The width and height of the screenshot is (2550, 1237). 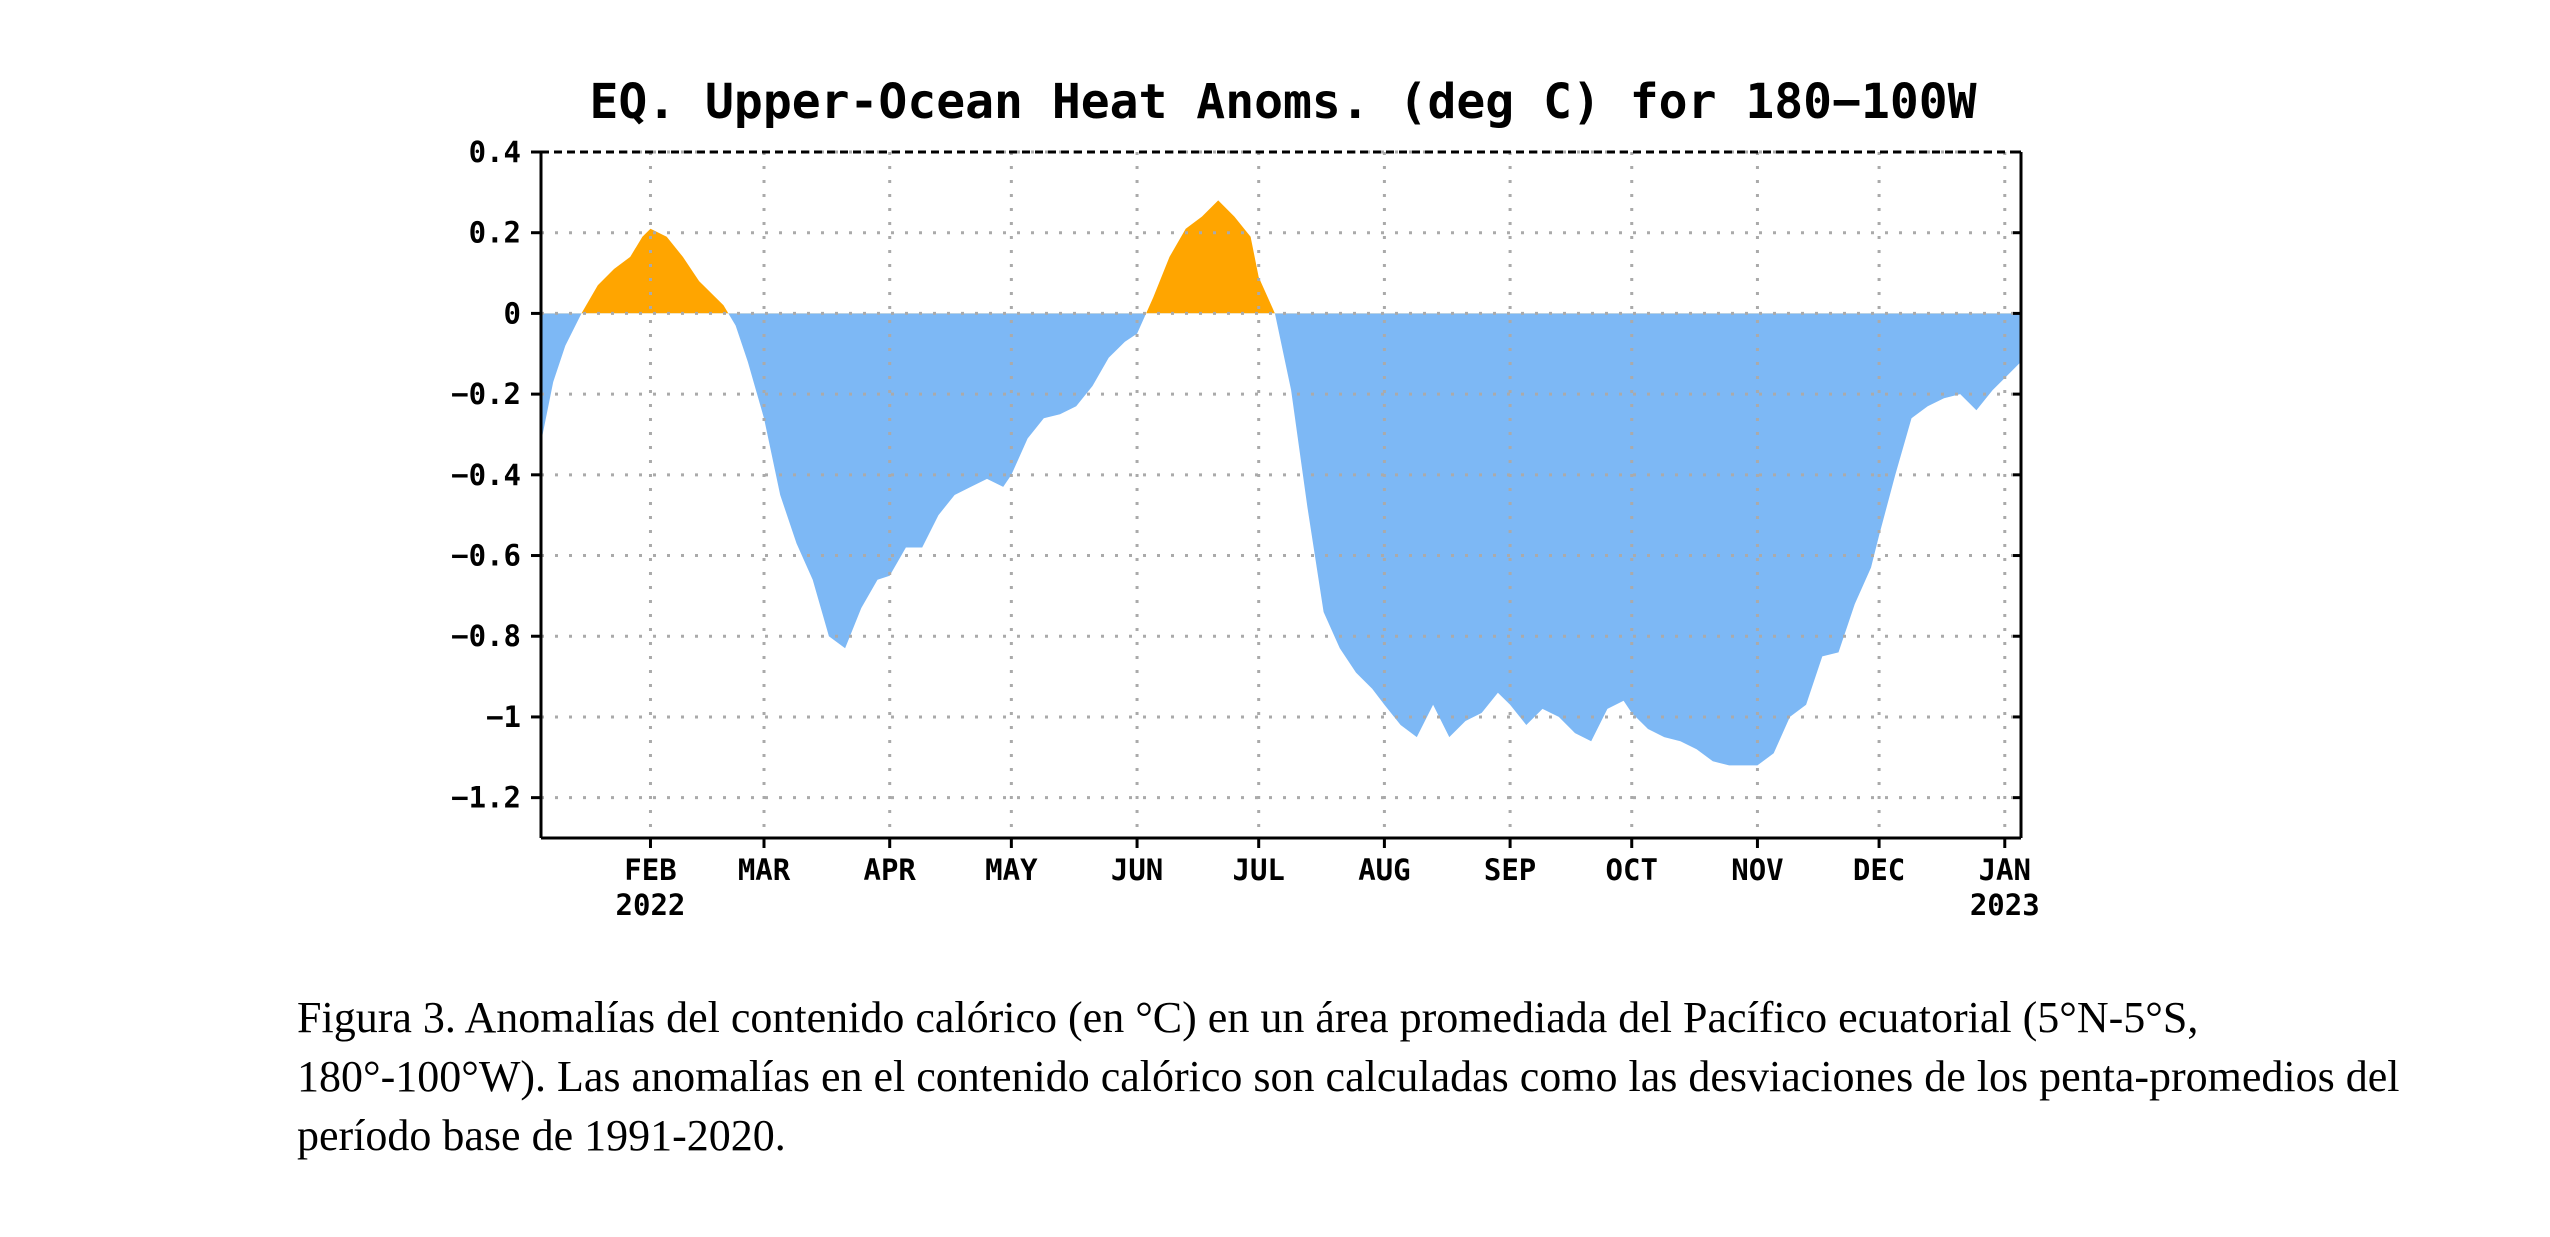 I want to click on y-tick-label: −1.2, so click(x=486, y=798).